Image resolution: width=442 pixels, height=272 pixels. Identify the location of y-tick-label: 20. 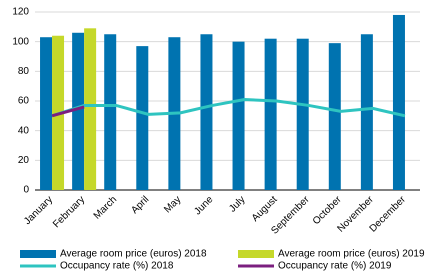
(24, 160).